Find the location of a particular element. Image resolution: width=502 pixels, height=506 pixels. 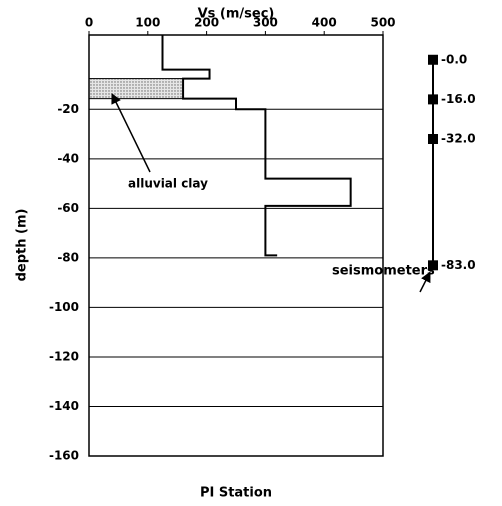

x-tick-label: 500 is located at coordinates (382, 23).